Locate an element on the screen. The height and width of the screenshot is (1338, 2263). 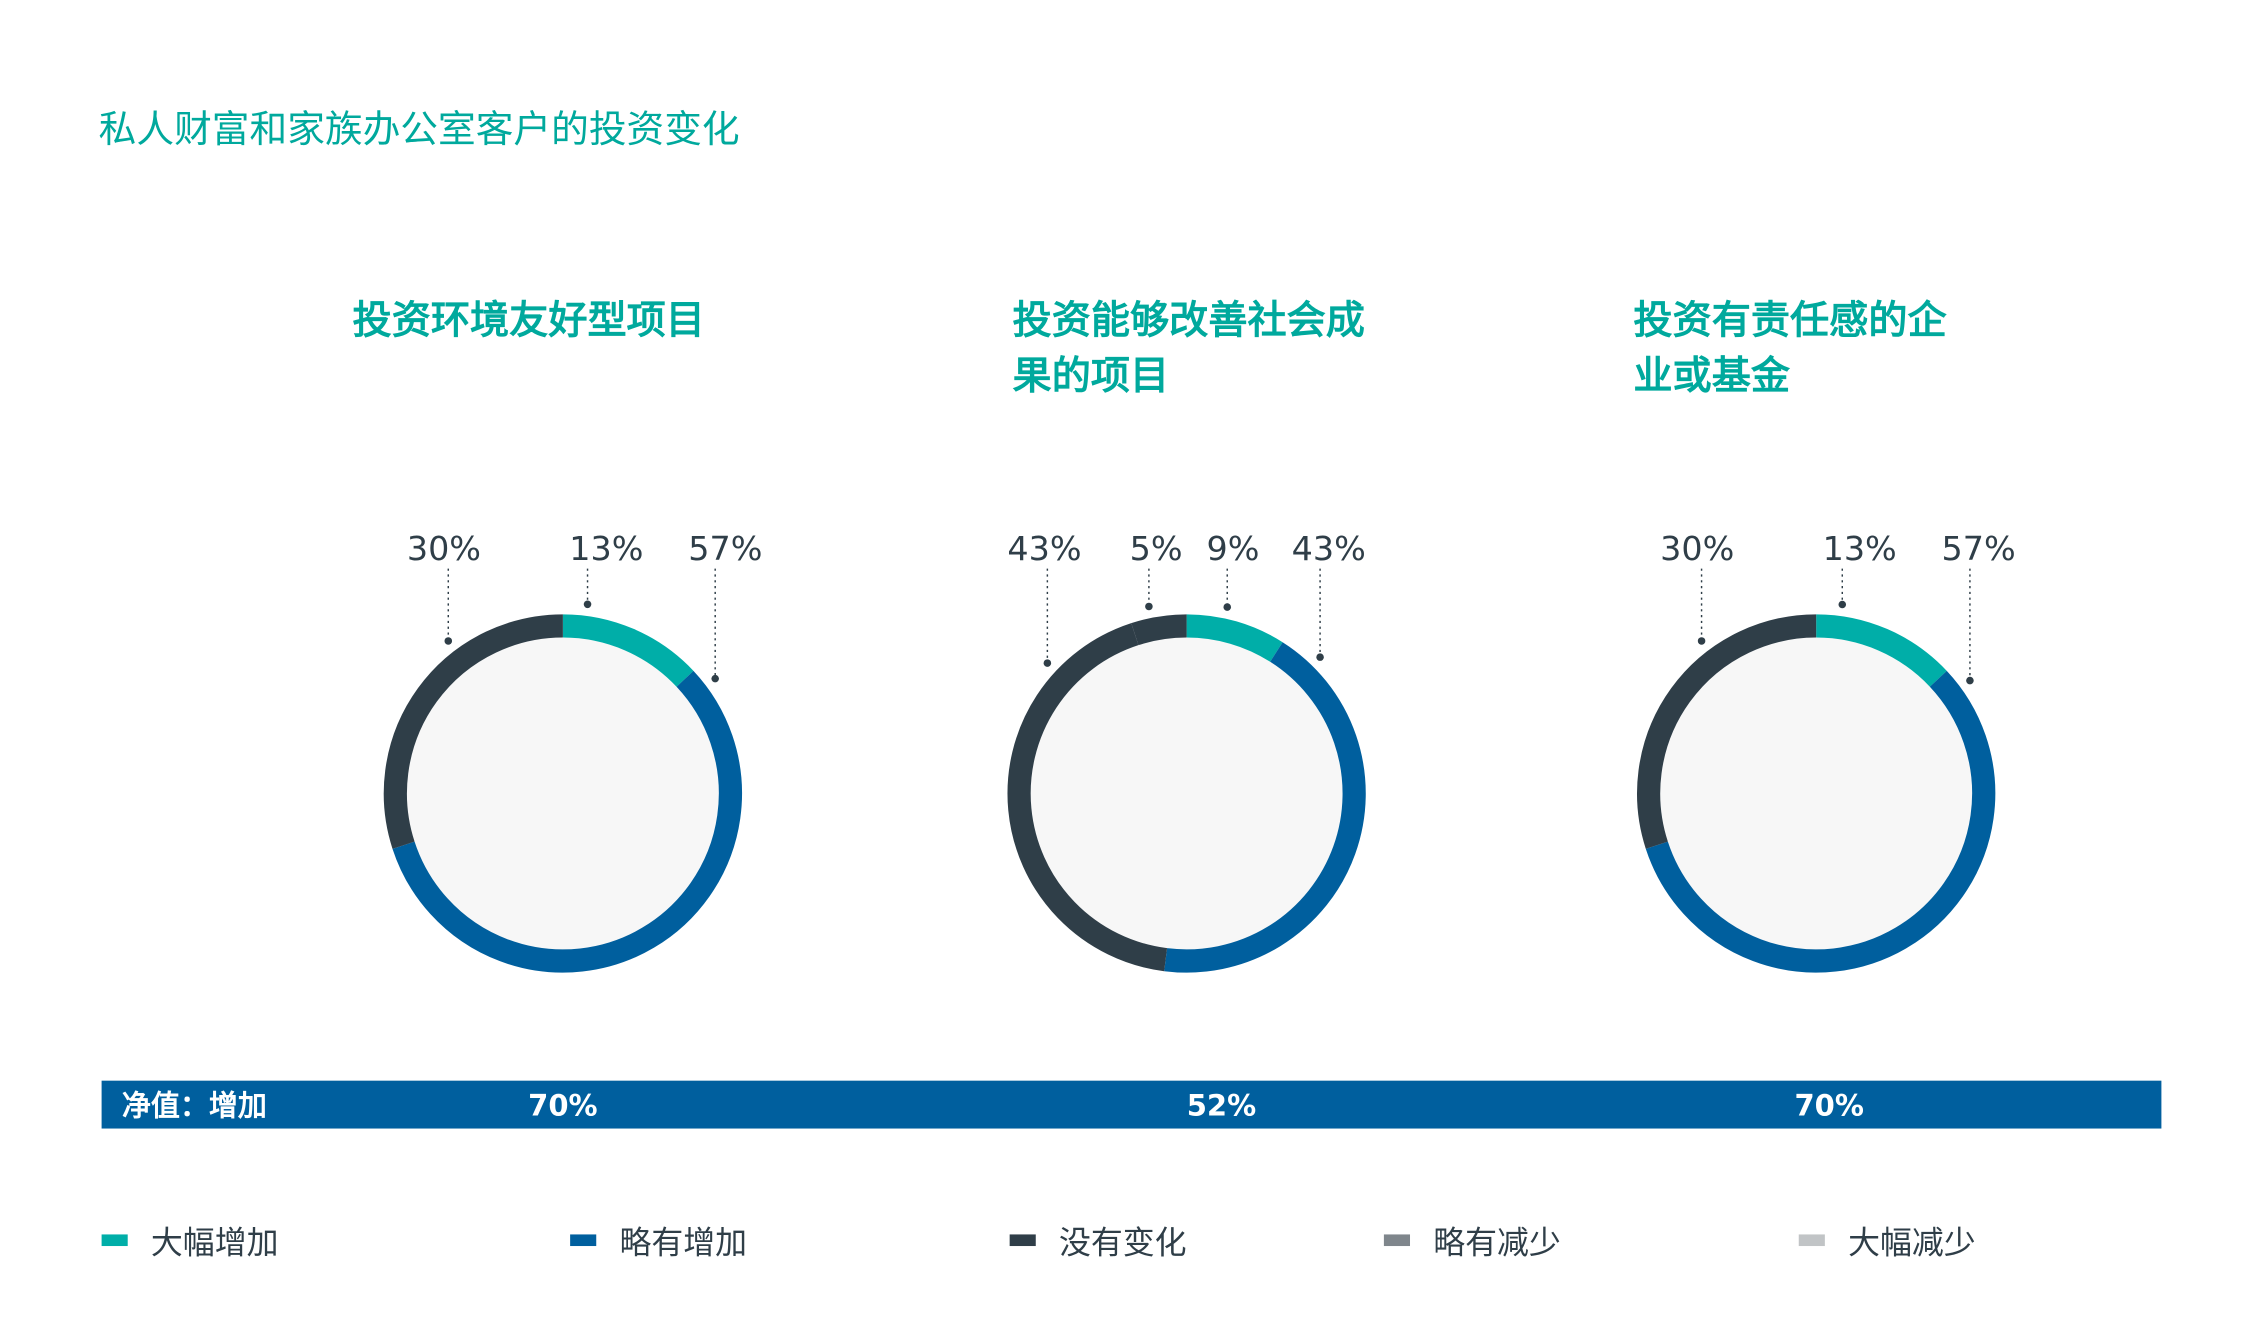
legend-item: 略有减少 is located at coordinates (1472, 1242).